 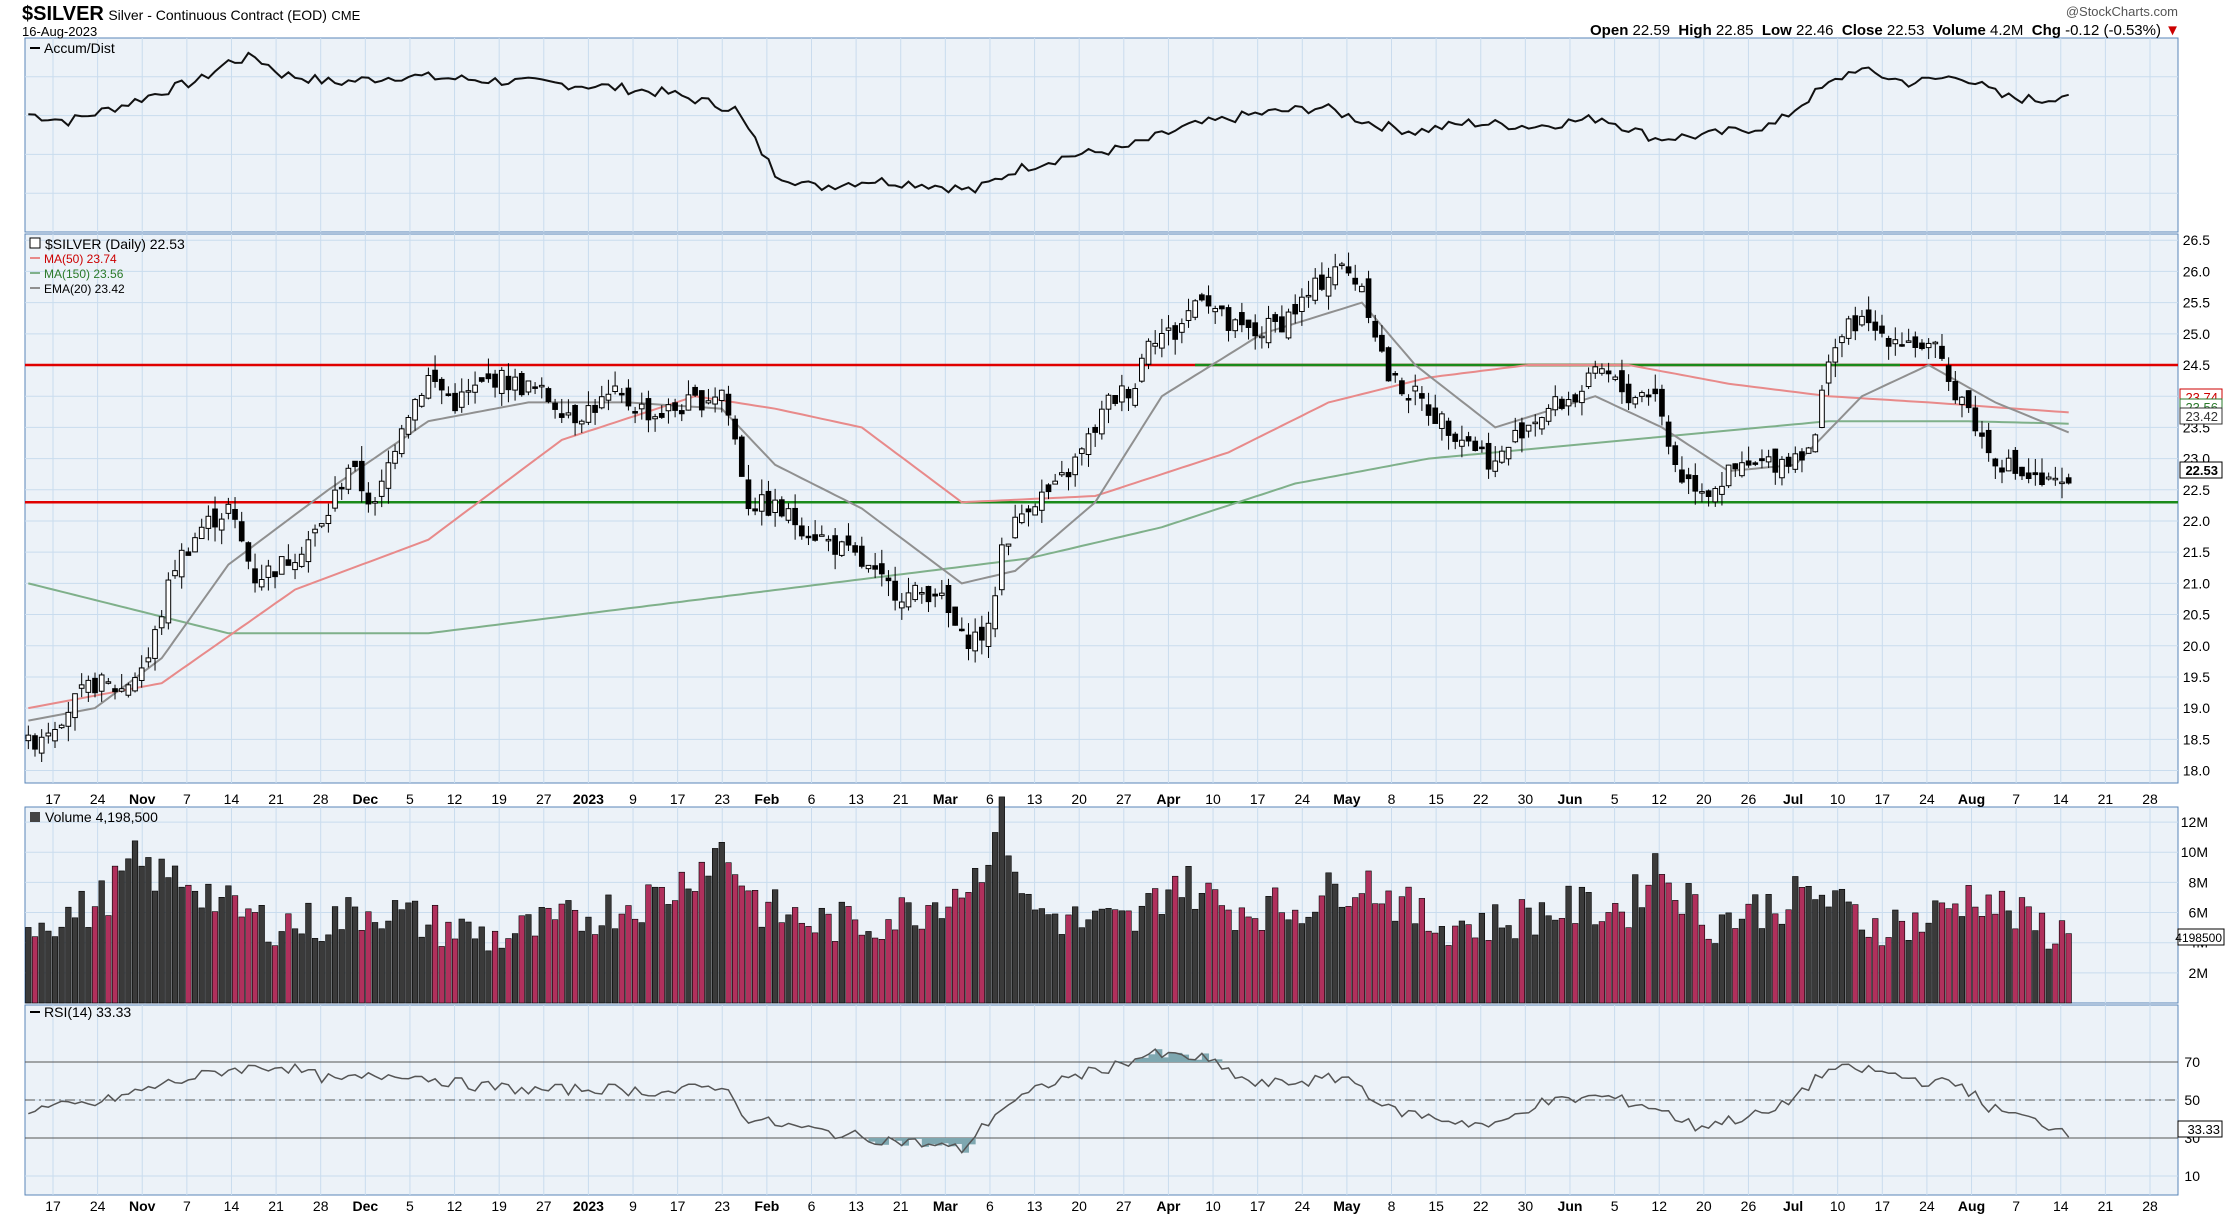 I want to click on x-tick-label-price: 2023, so click(x=588, y=799).